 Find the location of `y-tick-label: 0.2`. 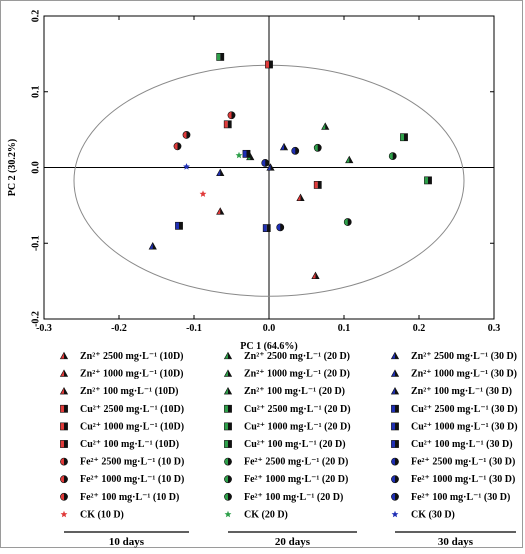

y-tick-label: 0.2 is located at coordinates (36, 16).